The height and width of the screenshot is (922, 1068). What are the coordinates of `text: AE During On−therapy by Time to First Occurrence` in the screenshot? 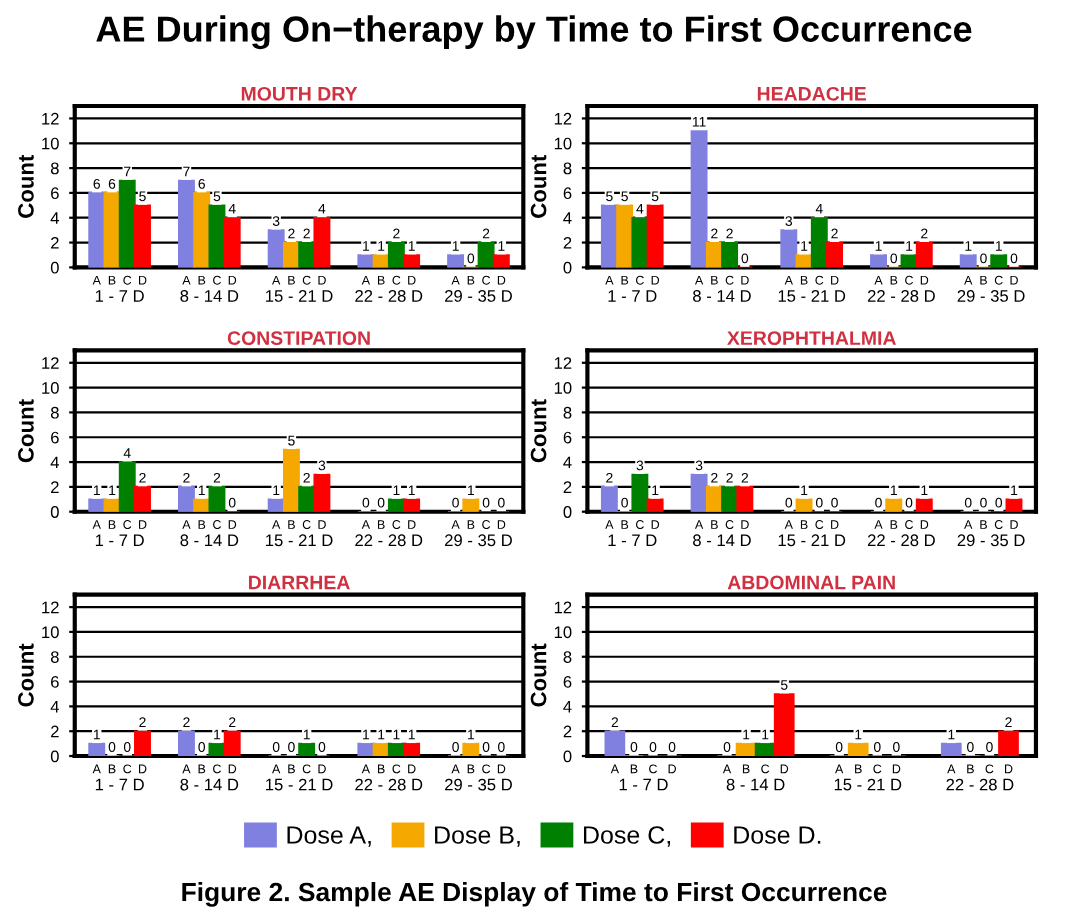 It's located at (534, 32).